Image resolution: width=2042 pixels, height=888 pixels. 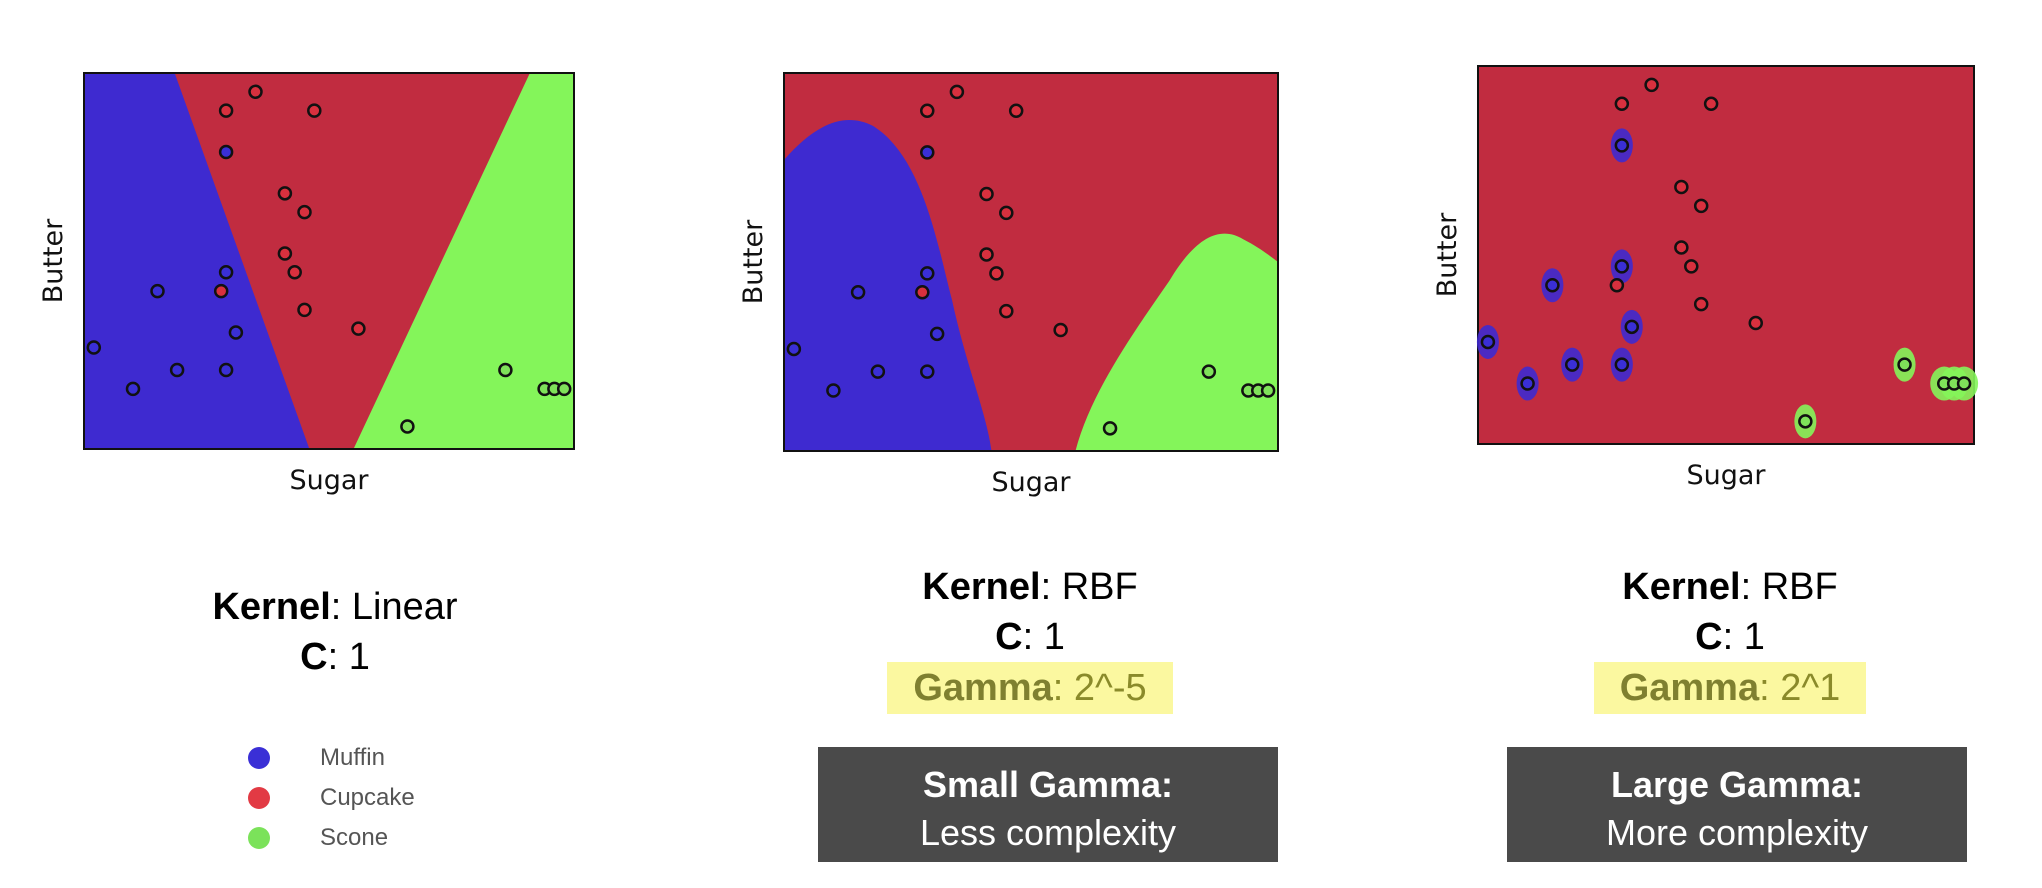 I want to click on chart-3: Sugar Butter, so click(x=1705, y=278).